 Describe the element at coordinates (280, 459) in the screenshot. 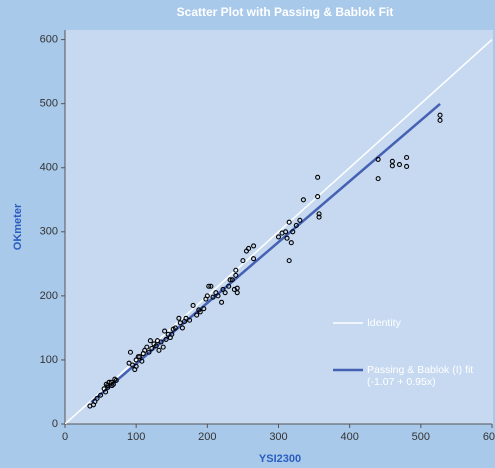

I see `x-axis-title: YSI2300` at that location.